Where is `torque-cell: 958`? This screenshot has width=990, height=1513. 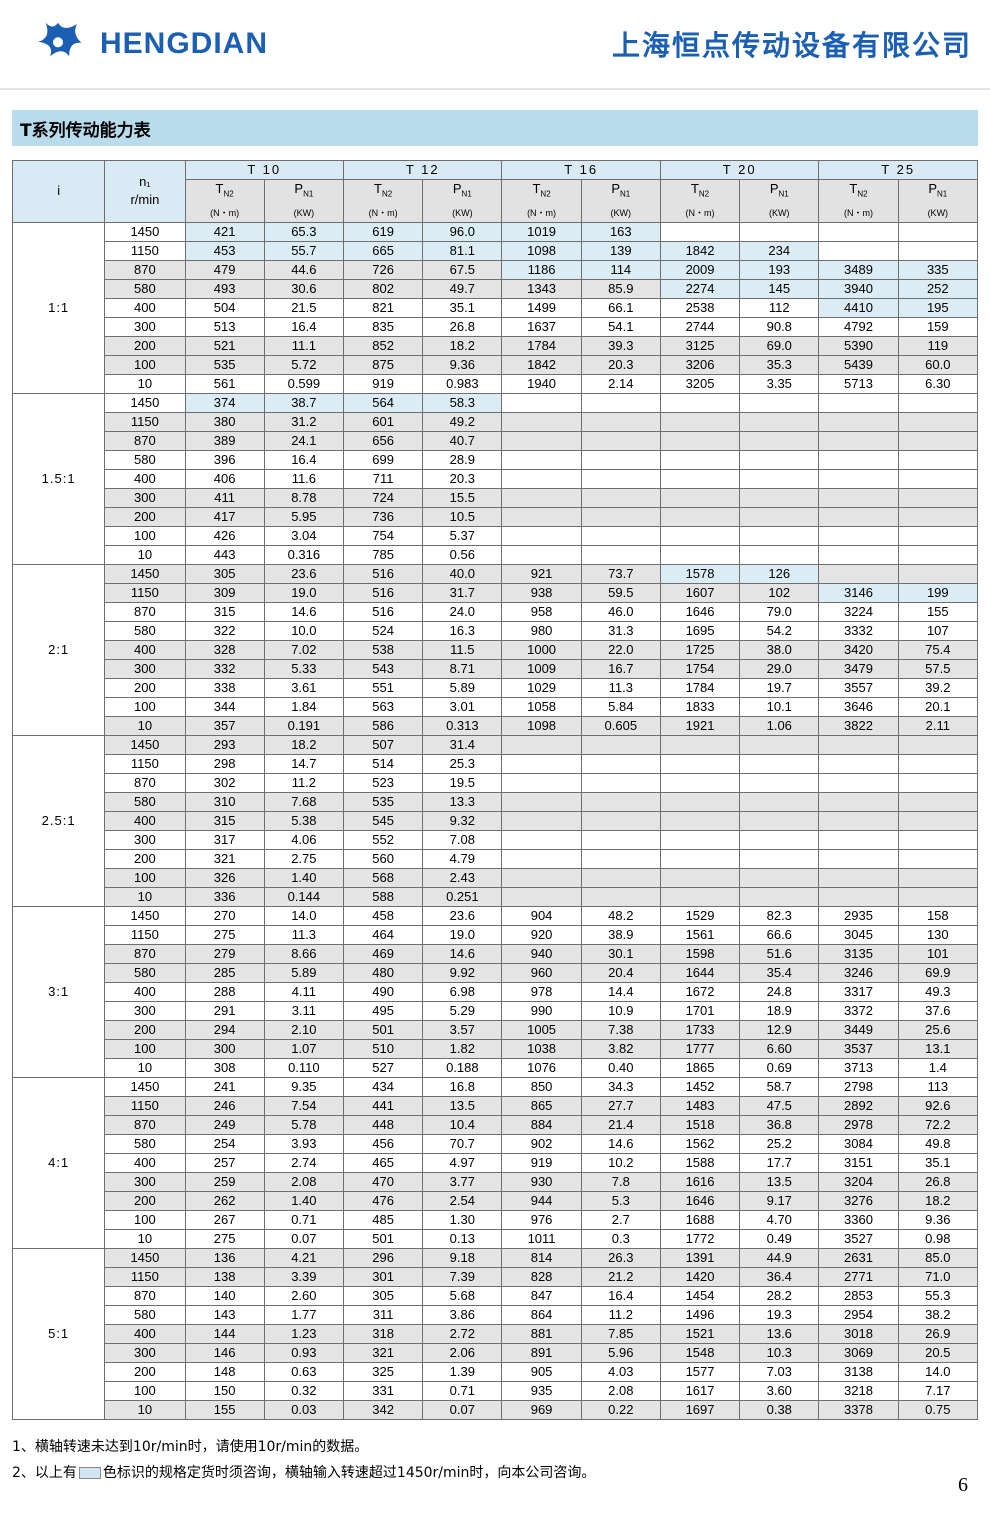 torque-cell: 958 is located at coordinates (541, 611).